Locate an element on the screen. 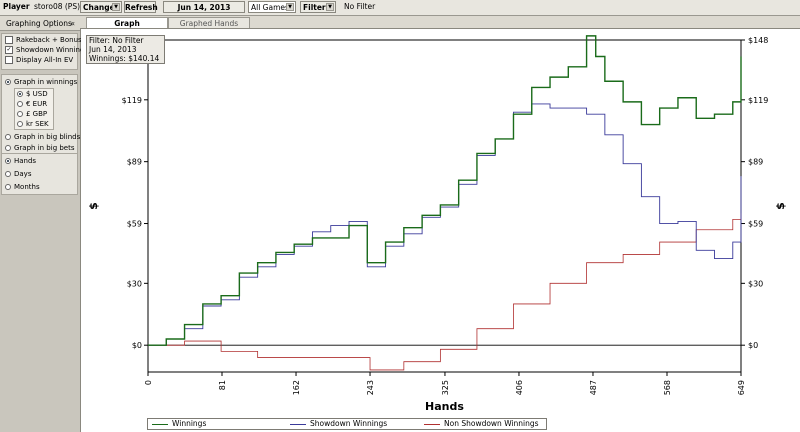 The width and height of the screenshot is (800, 432). refresh-button: Refresh is located at coordinates (141, 7).